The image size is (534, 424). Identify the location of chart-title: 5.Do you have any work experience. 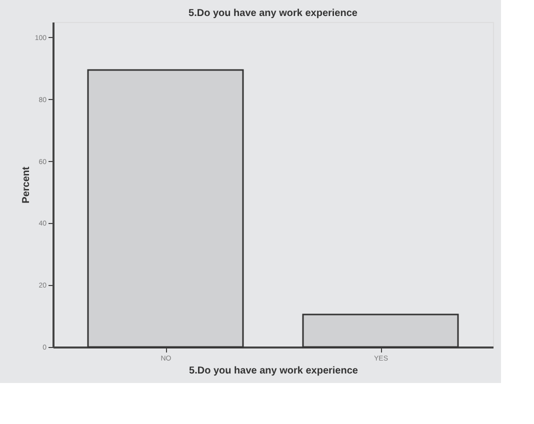
(273, 13).